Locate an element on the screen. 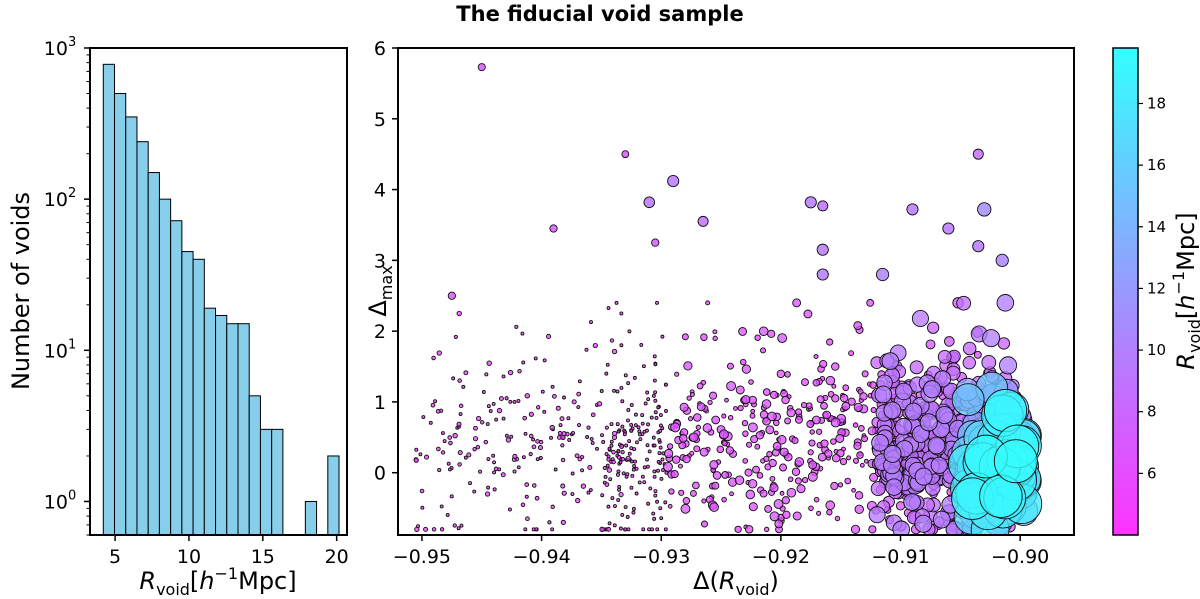  scatter-y-tick-label: 4 is located at coordinates (380, 191).